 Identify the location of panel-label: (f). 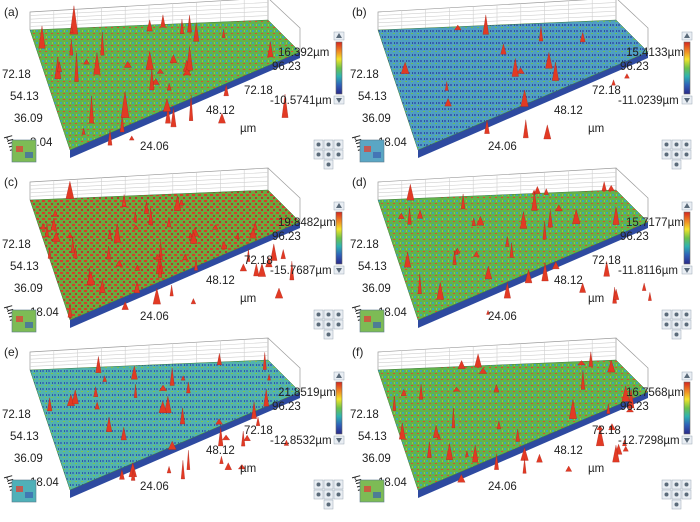
(357, 352).